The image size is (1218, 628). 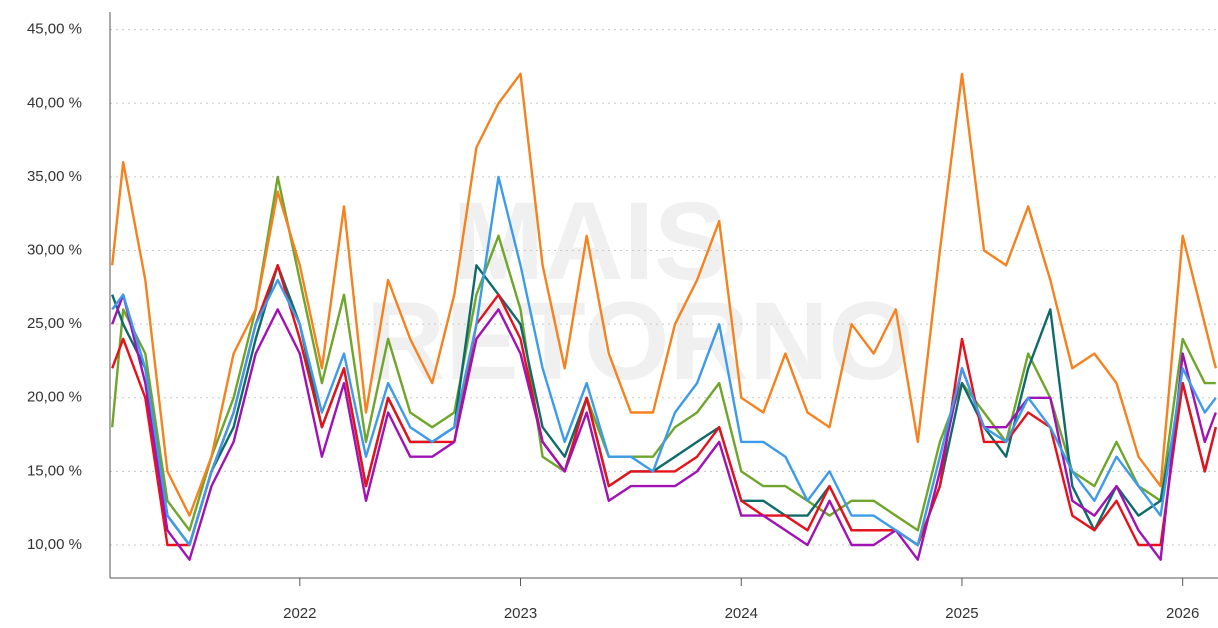 What do you see at coordinates (741, 613) in the screenshot?
I see `x-tick-label: 2024` at bounding box center [741, 613].